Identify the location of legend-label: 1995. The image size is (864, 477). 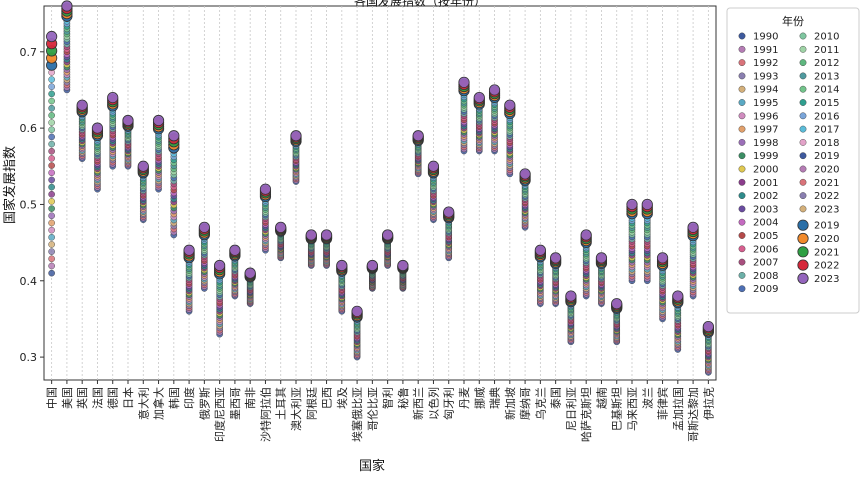
(765, 103).